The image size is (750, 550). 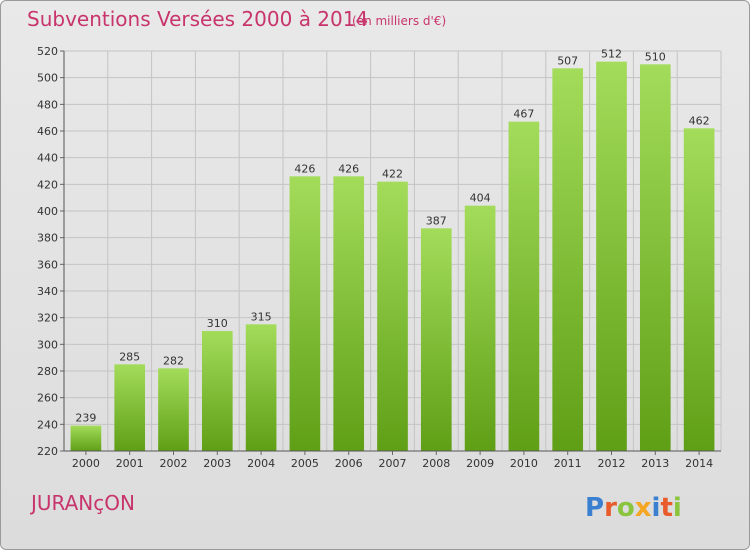 I want to click on y-tick-label: 320, so click(x=47, y=318).